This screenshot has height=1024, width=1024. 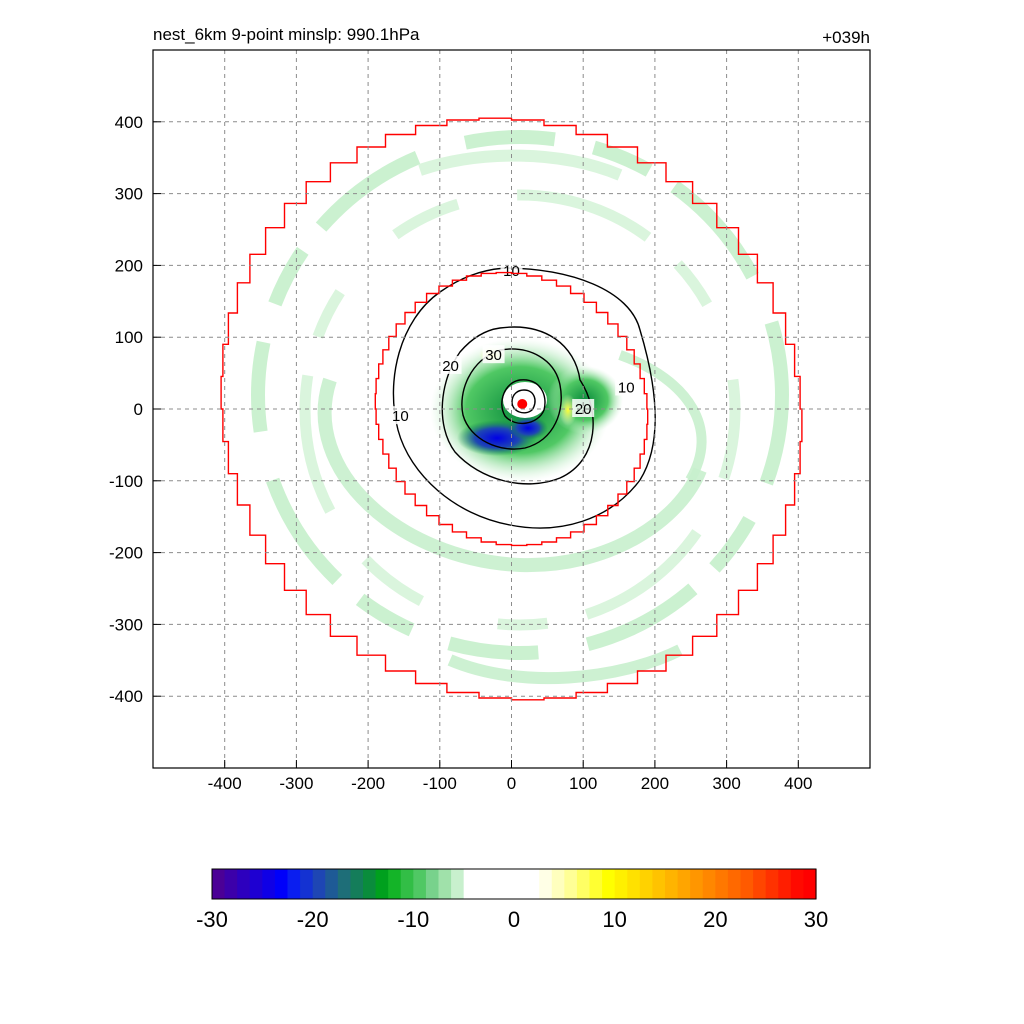 I want to click on x-axis: -400 -300 -200 -100 0 100 200 300 400, so click(x=510, y=776).